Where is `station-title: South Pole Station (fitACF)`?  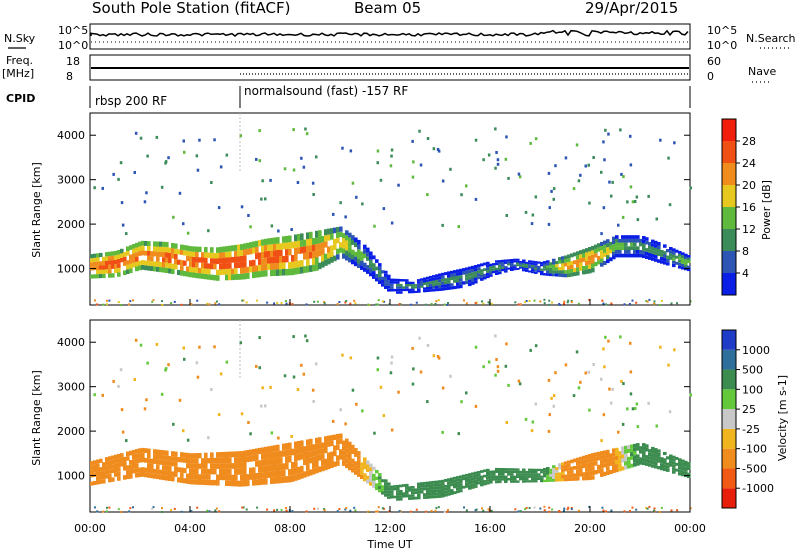 station-title: South Pole Station (fitACF) is located at coordinates (191, 8).